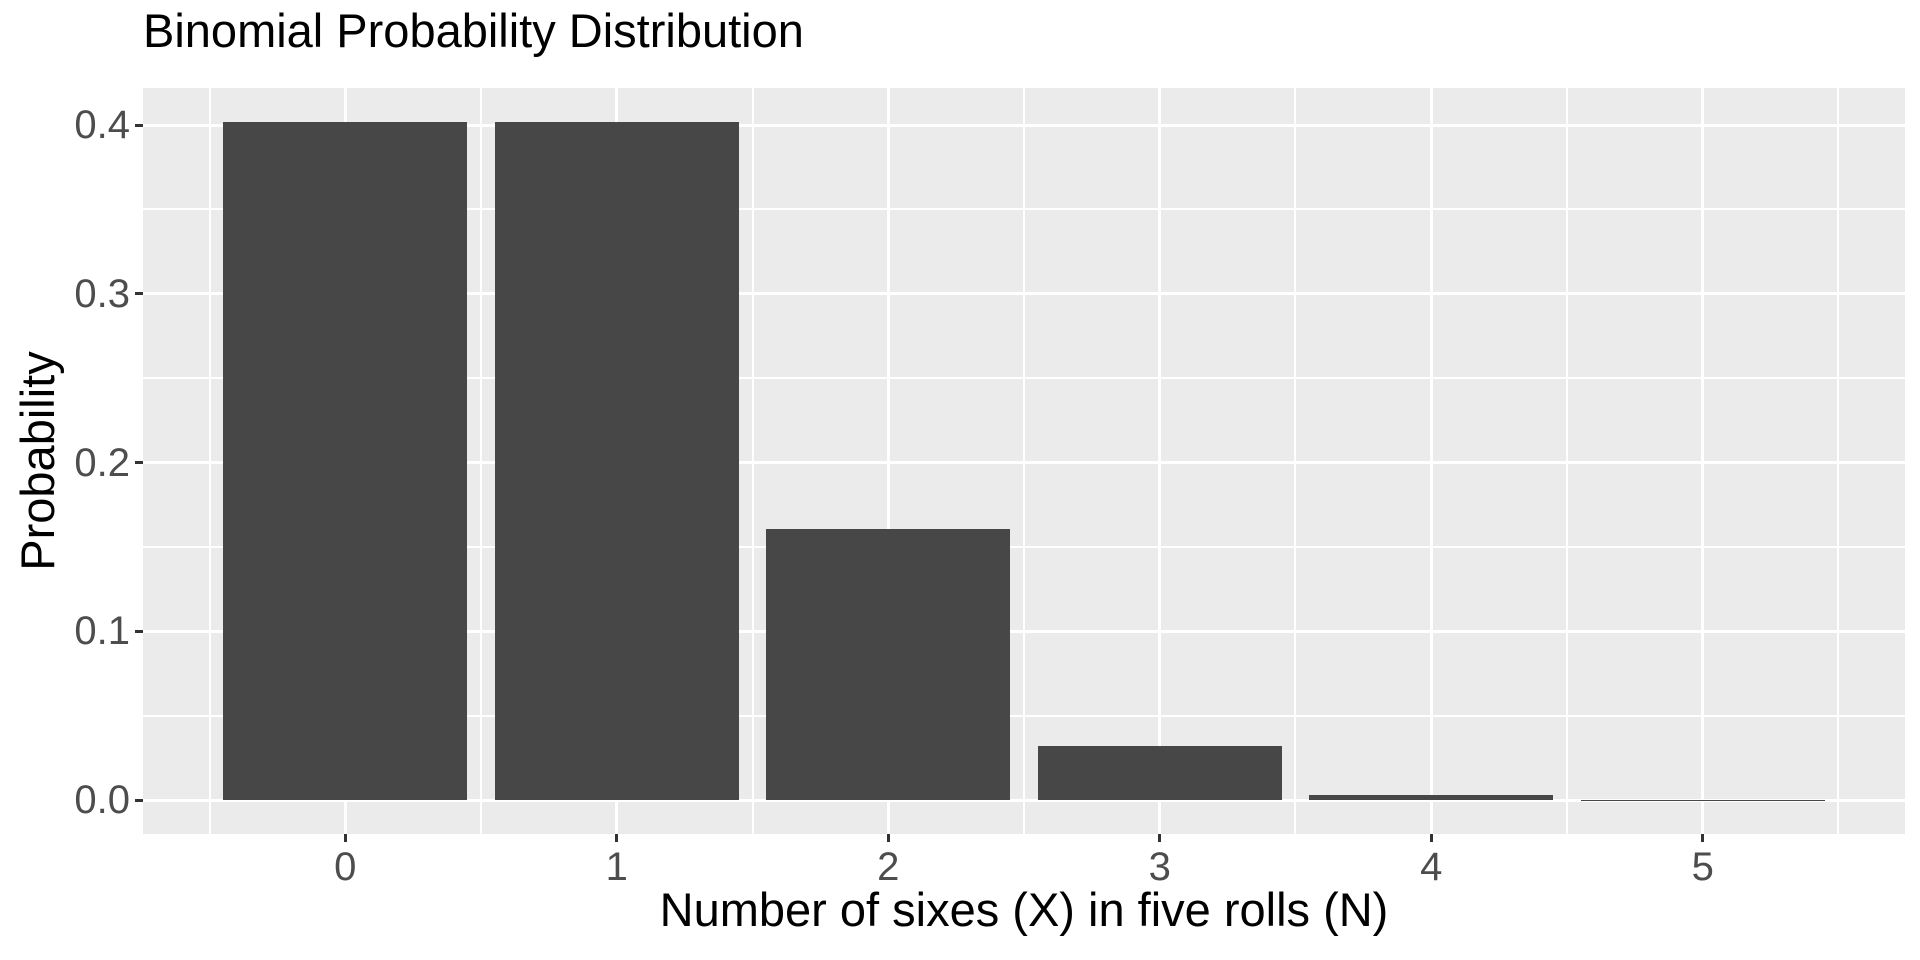 The height and width of the screenshot is (960, 1920). Describe the element at coordinates (1702, 867) in the screenshot. I see `x-tick-label: 5` at that location.